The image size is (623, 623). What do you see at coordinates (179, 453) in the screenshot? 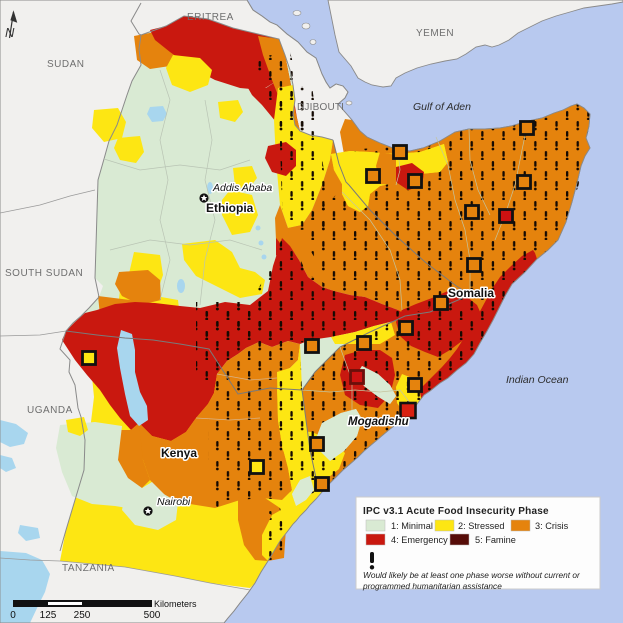
I see `svg-text: Kenya` at bounding box center [179, 453].